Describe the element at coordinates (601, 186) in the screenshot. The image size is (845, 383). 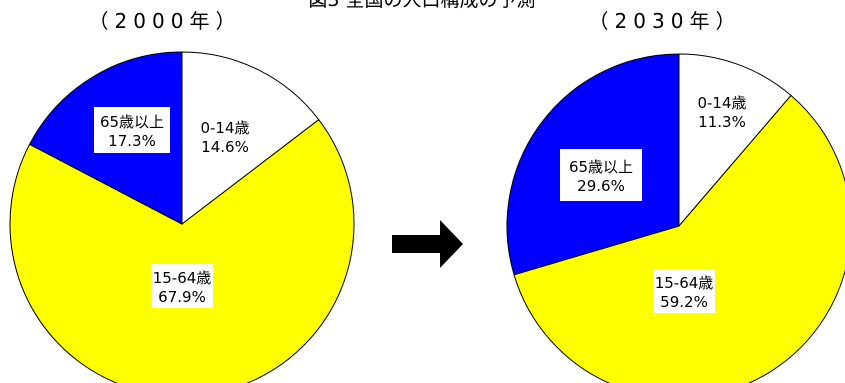
I see `pie-2030-slice-value-65-plus: 29.6%` at that location.